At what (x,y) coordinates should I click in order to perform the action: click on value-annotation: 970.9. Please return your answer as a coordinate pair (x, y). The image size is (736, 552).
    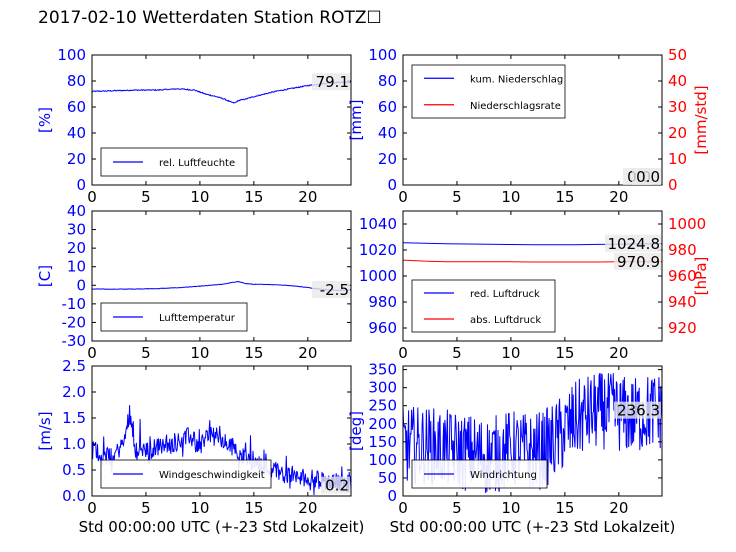
    Looking at the image, I should click on (638, 262).